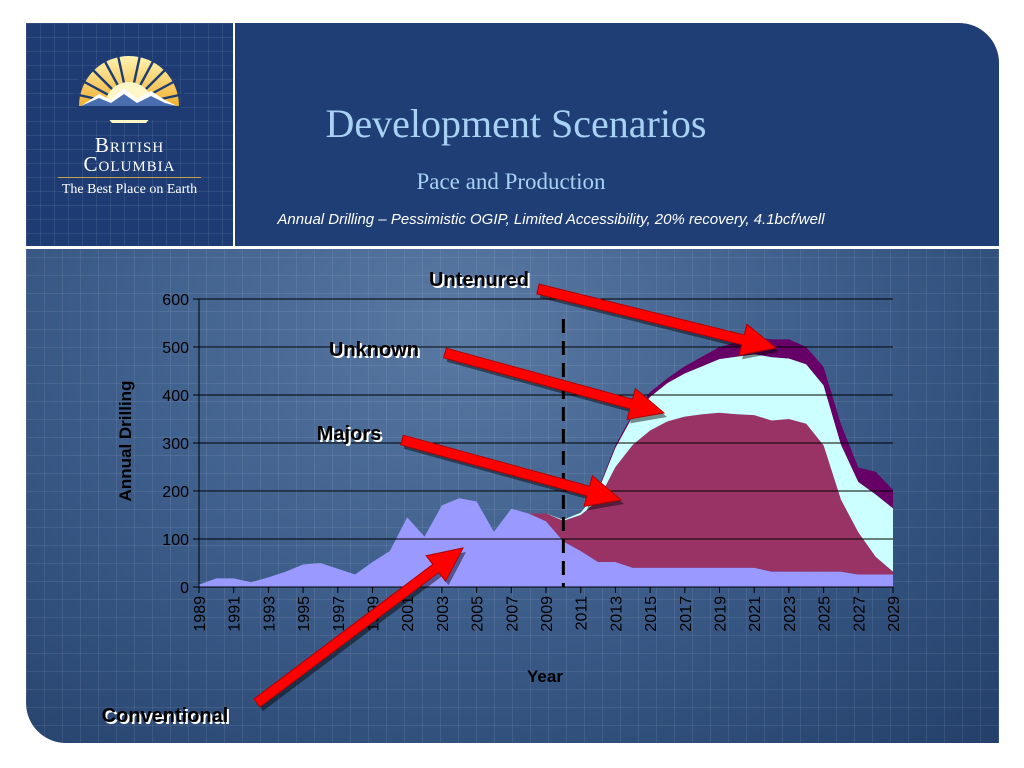  Describe the element at coordinates (686, 614) in the screenshot. I see `x-tick-label: 2017` at that location.